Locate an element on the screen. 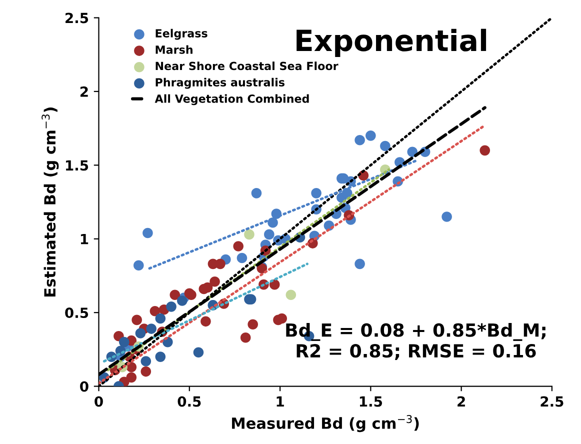 The width and height of the screenshot is (581, 444). legend-label: Eelgrass is located at coordinates (182, 34).